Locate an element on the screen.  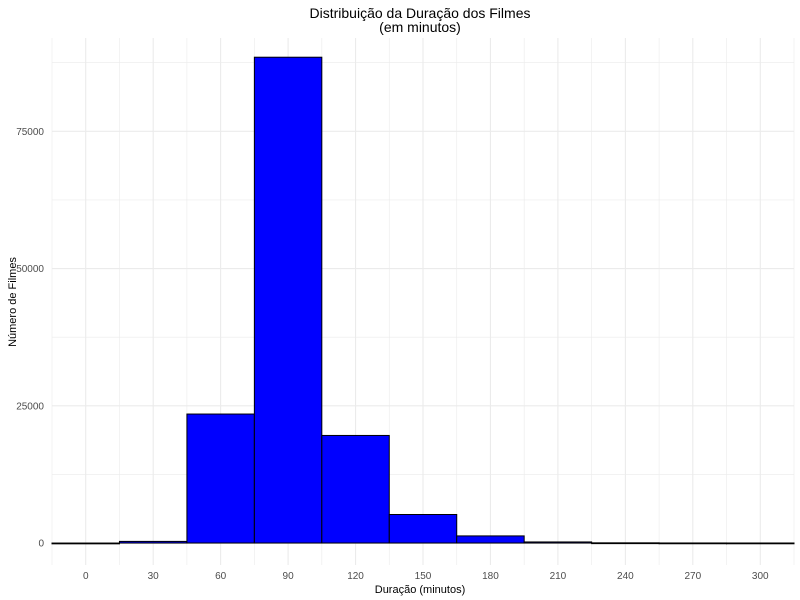
x-tick-label: 270 is located at coordinates (692, 576).